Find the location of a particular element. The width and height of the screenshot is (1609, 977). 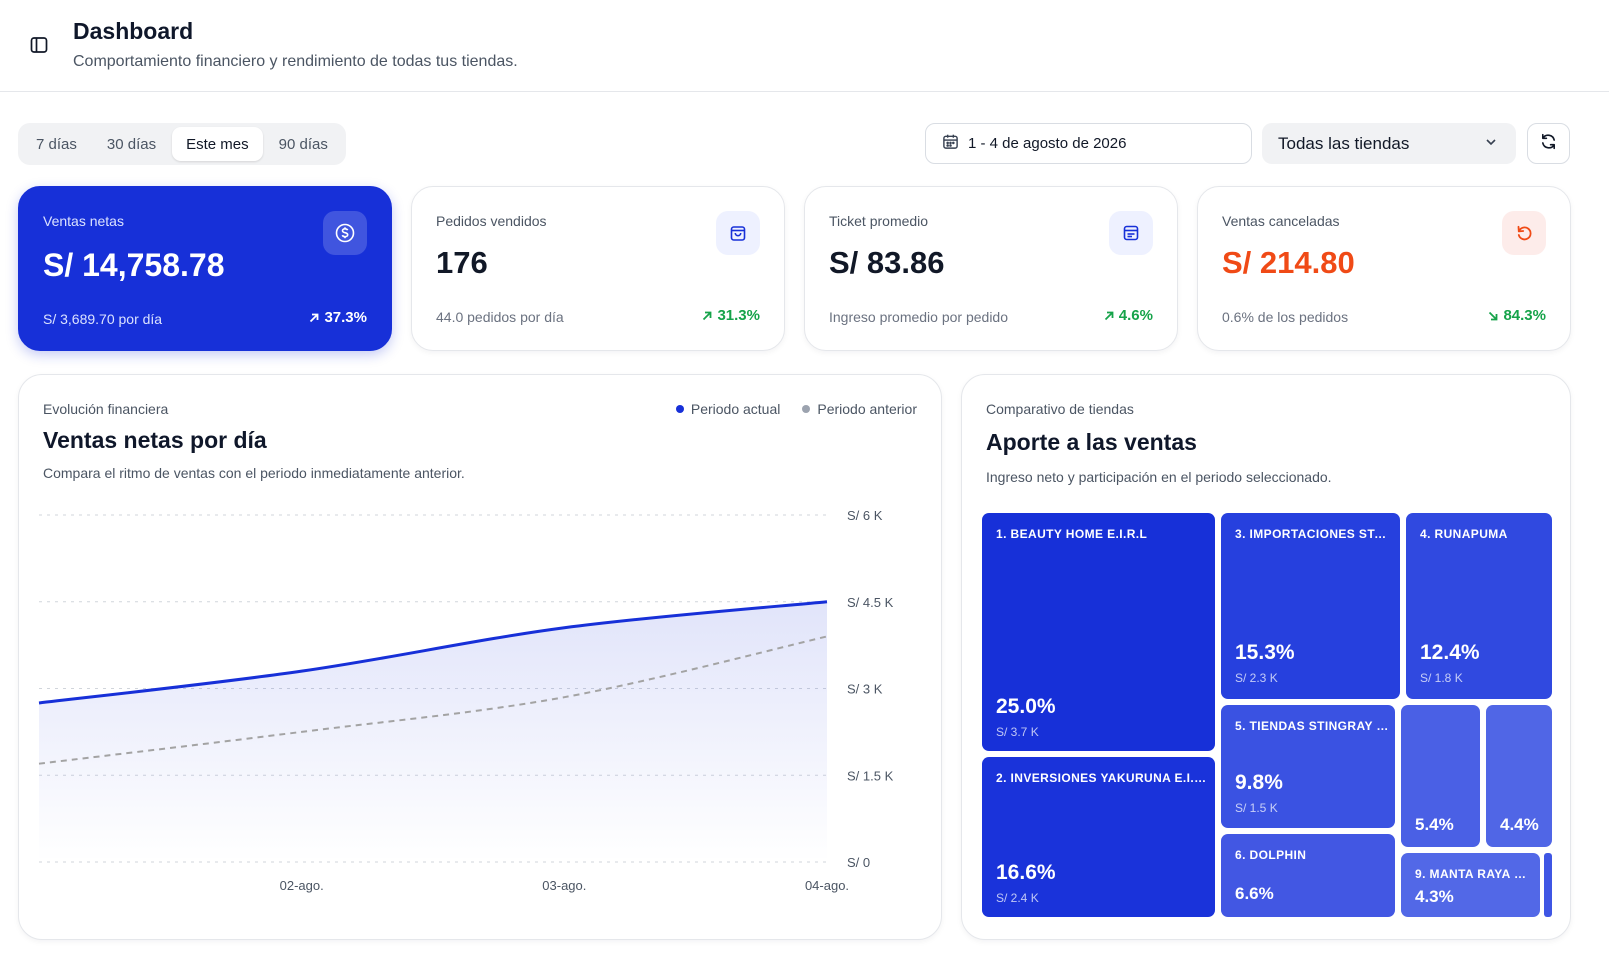

tile-name: 3. IMPORTACIONES STARF is located at coordinates (1314, 534).